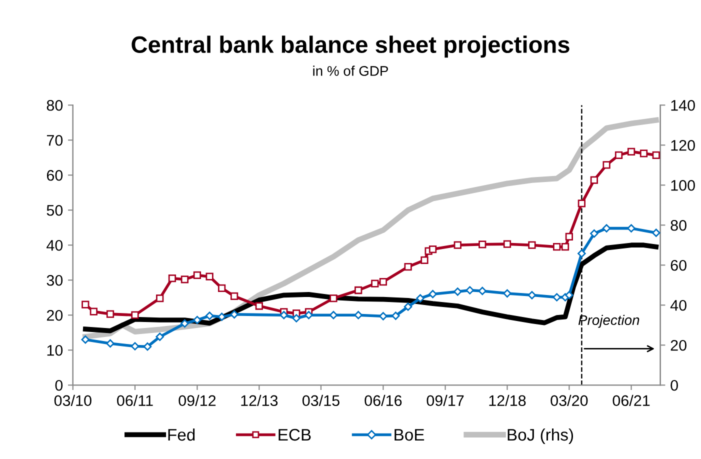 The height and width of the screenshot is (459, 701). What do you see at coordinates (674, 385) in the screenshot?
I see `y2-tick-label: 0` at bounding box center [674, 385].